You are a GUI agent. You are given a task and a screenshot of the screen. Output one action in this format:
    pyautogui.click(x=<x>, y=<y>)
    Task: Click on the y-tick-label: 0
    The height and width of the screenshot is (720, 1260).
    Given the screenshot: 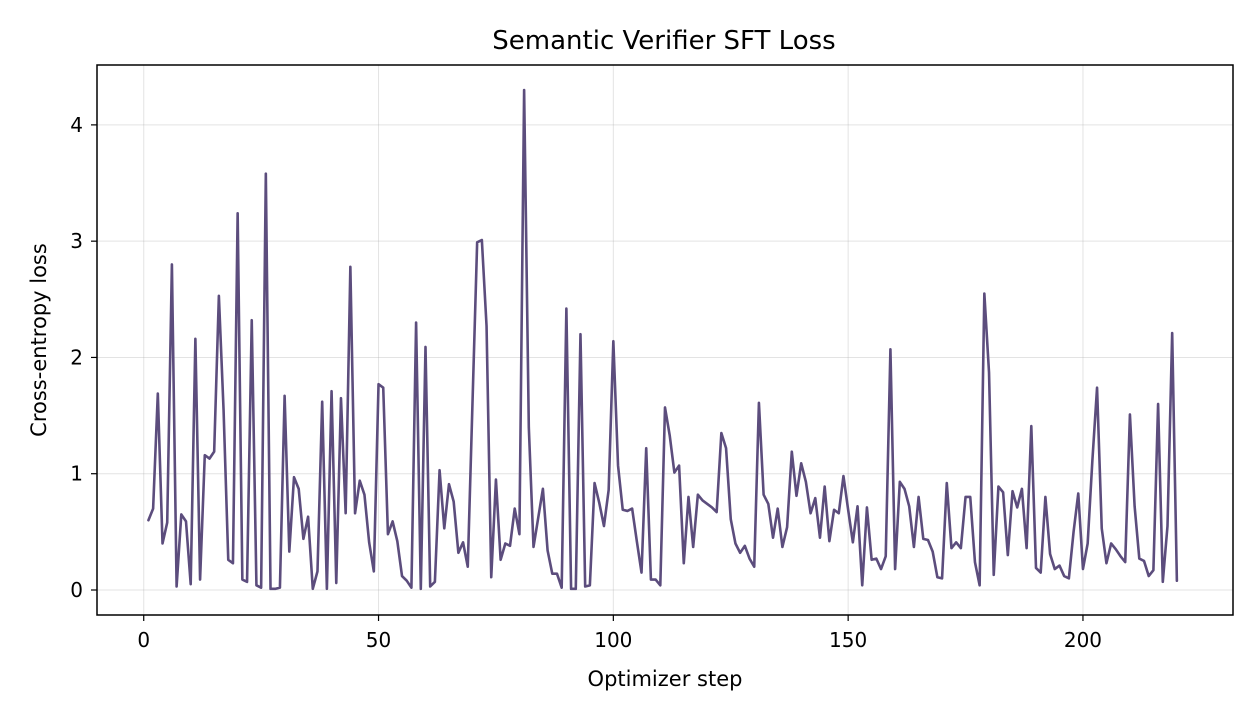 What is the action you would take?
    pyautogui.click(x=76, y=590)
    